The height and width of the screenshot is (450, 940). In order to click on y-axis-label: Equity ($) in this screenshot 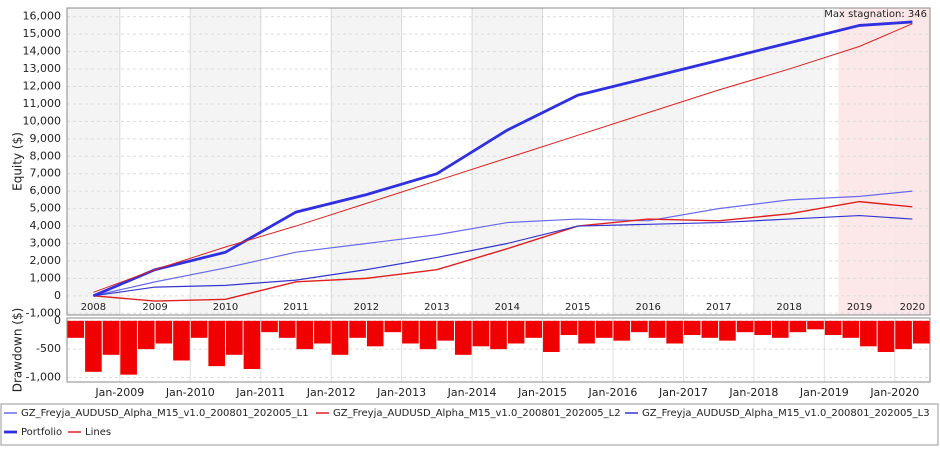, I will do `click(18, 161)`.